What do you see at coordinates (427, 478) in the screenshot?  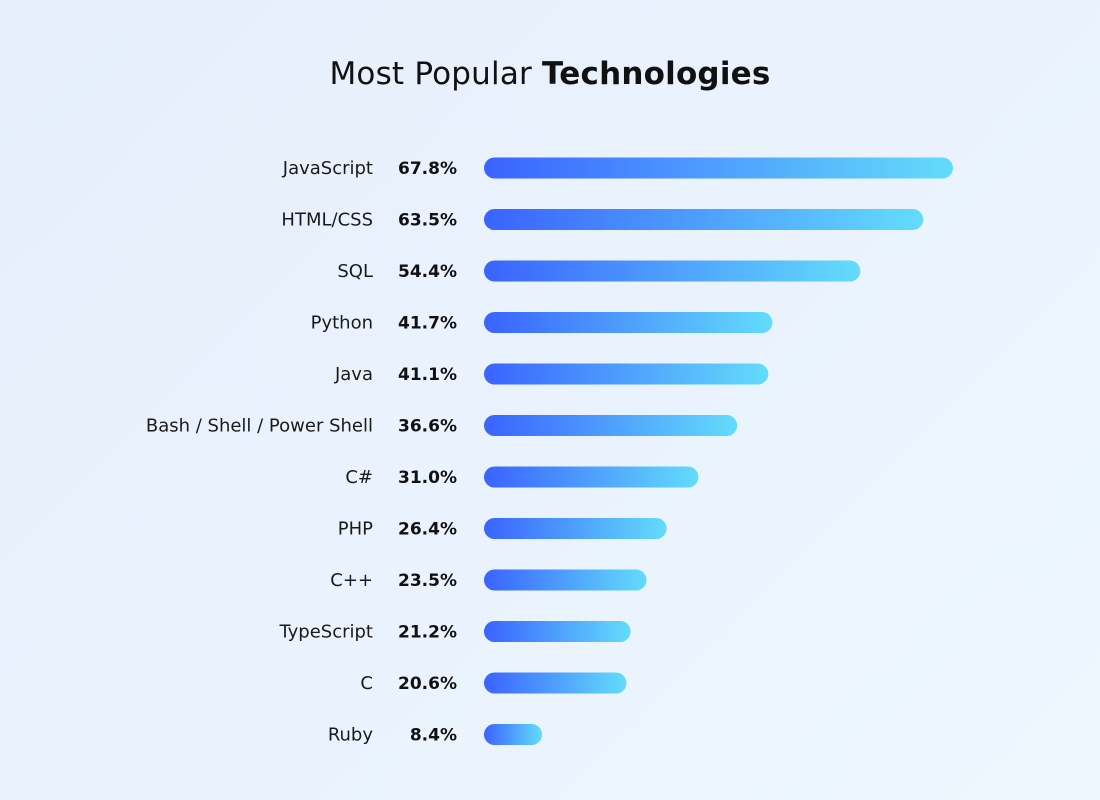 I see `value-label: 31.0%` at bounding box center [427, 478].